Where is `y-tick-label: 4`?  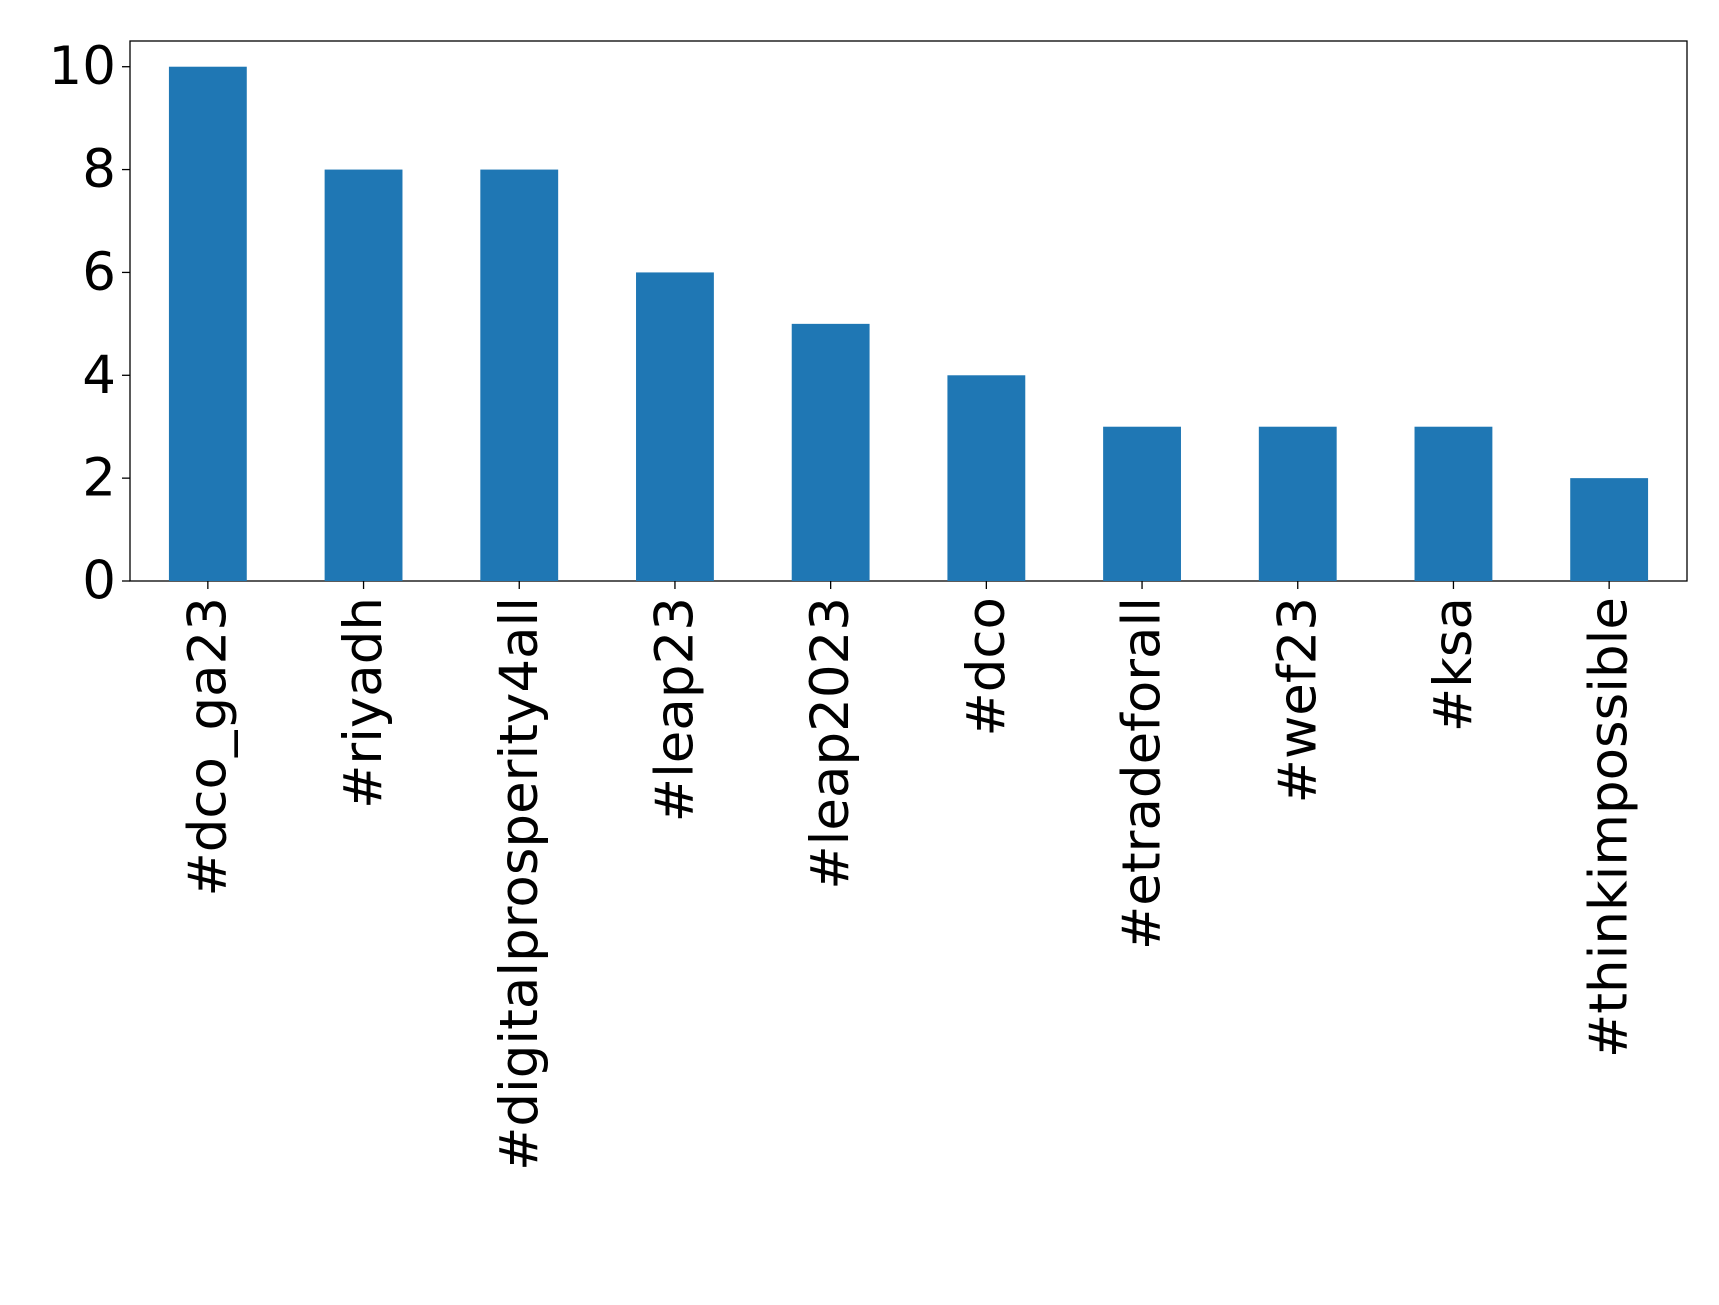
y-tick-label: 4 is located at coordinates (99, 375).